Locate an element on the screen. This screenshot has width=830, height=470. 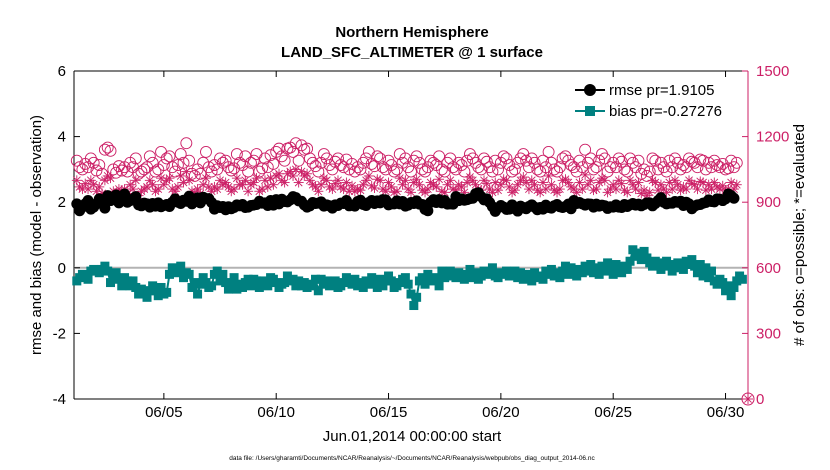
rmse-series is located at coordinates (405, 202).